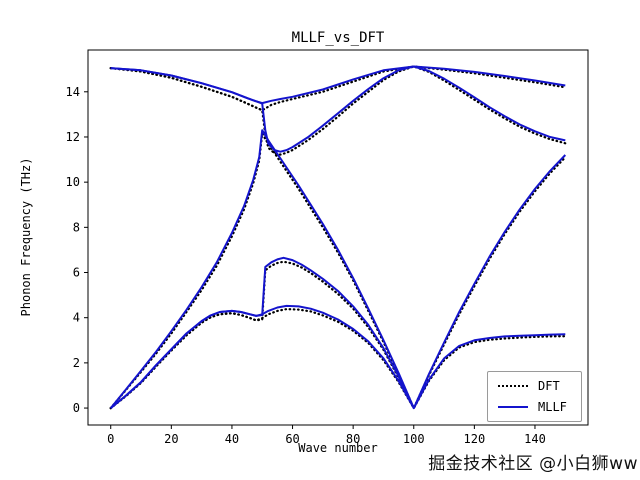  I want to click on y-tick-label: 4, so click(76, 318).